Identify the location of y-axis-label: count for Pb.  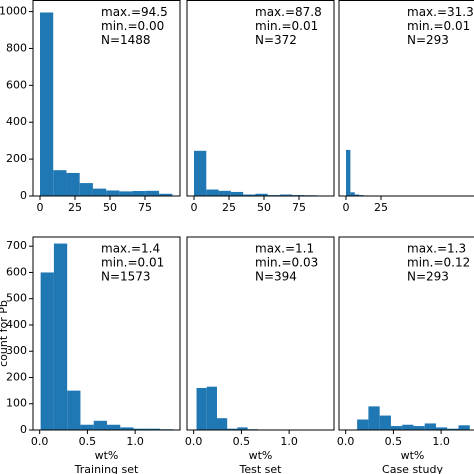
(5, 333).